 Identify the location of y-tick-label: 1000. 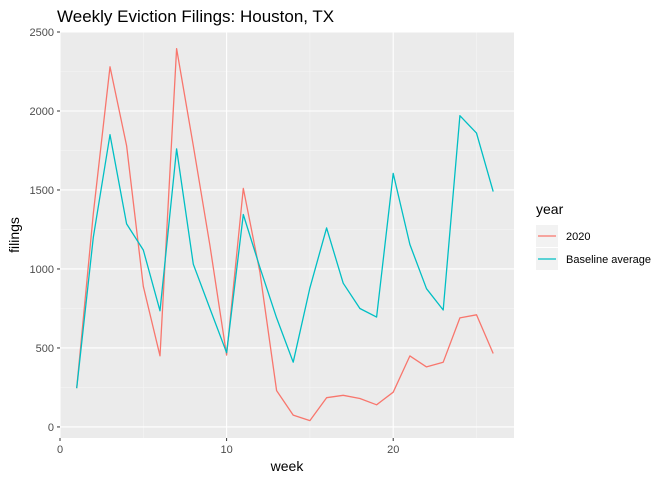
(42, 270).